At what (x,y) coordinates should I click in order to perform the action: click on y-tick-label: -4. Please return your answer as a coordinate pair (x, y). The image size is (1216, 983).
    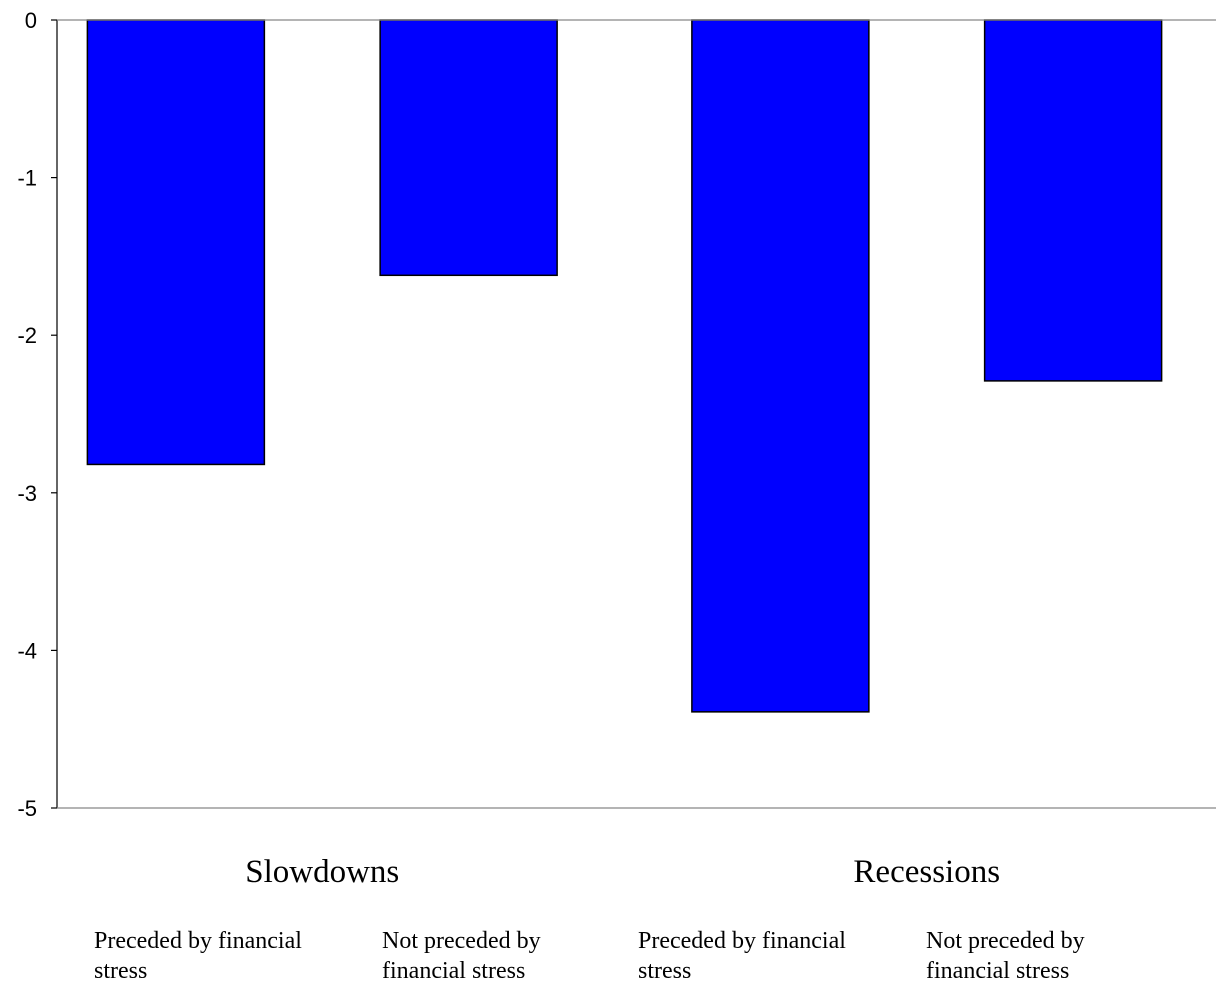
    Looking at the image, I should click on (27, 650).